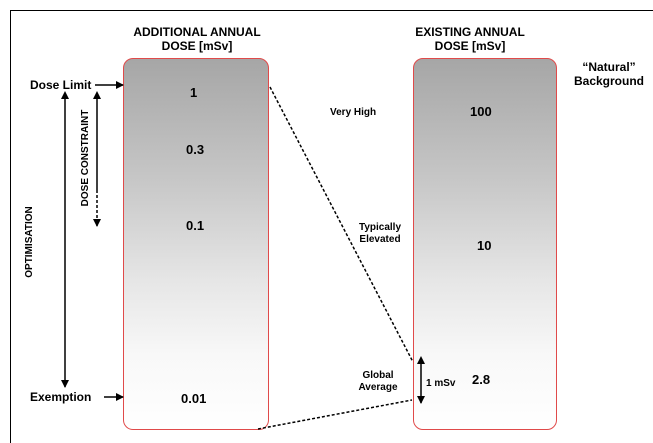  What do you see at coordinates (609, 67) in the screenshot?
I see `natural-line1: “Natural”` at bounding box center [609, 67].